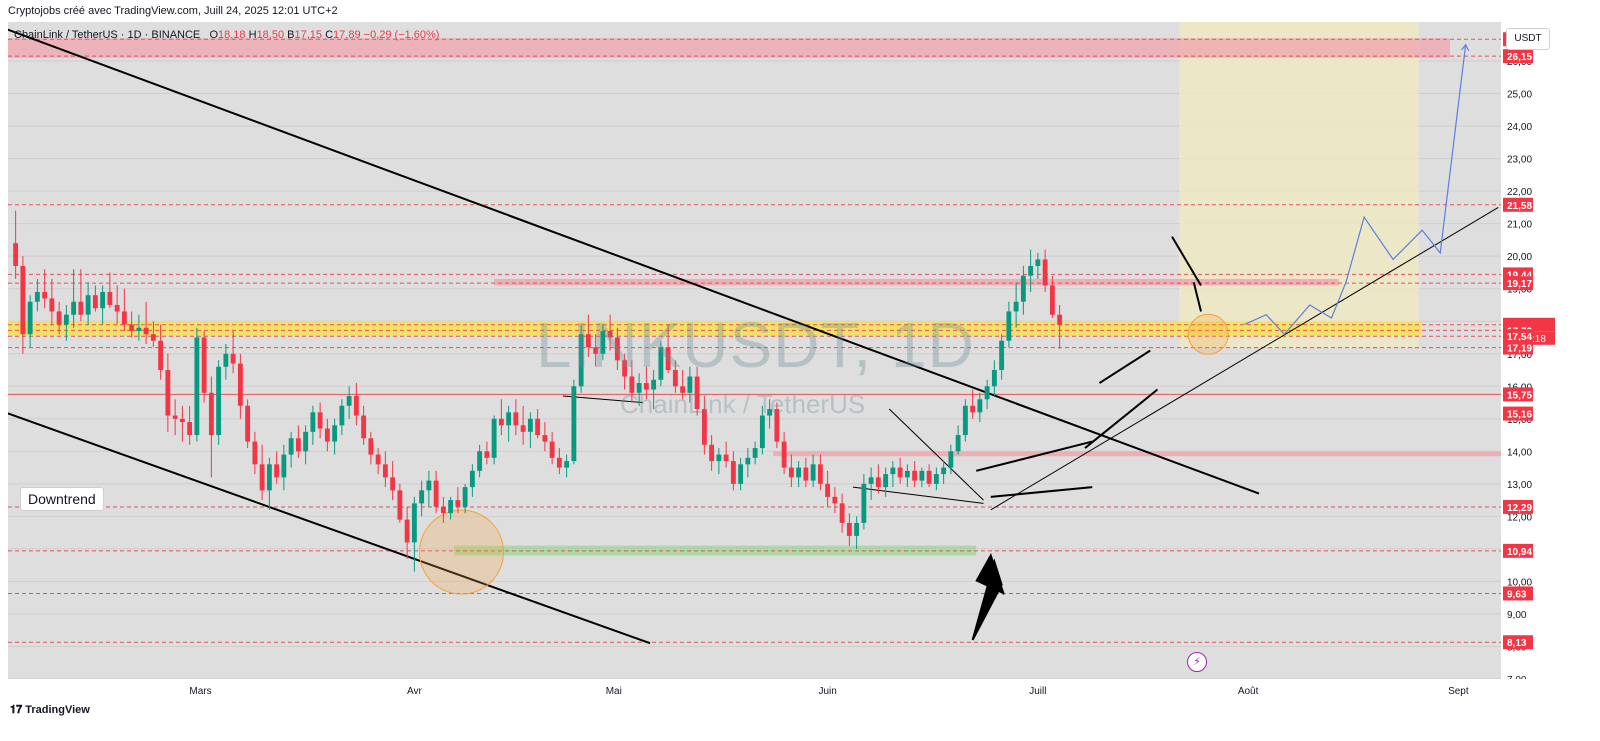 This screenshot has width=1600, height=741. I want to click on y-tick-label: 23,00, so click(1519, 160).